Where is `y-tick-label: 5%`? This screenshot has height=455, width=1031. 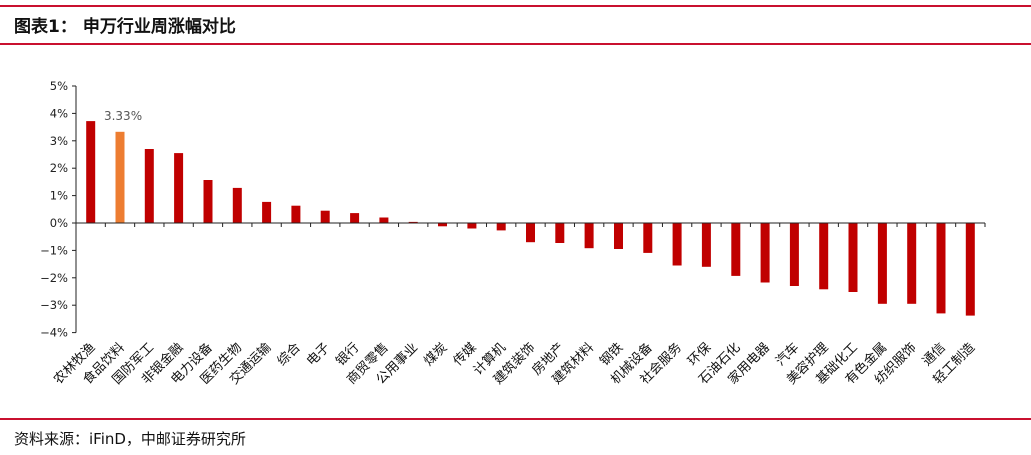 y-tick-label: 5% is located at coordinates (59, 86).